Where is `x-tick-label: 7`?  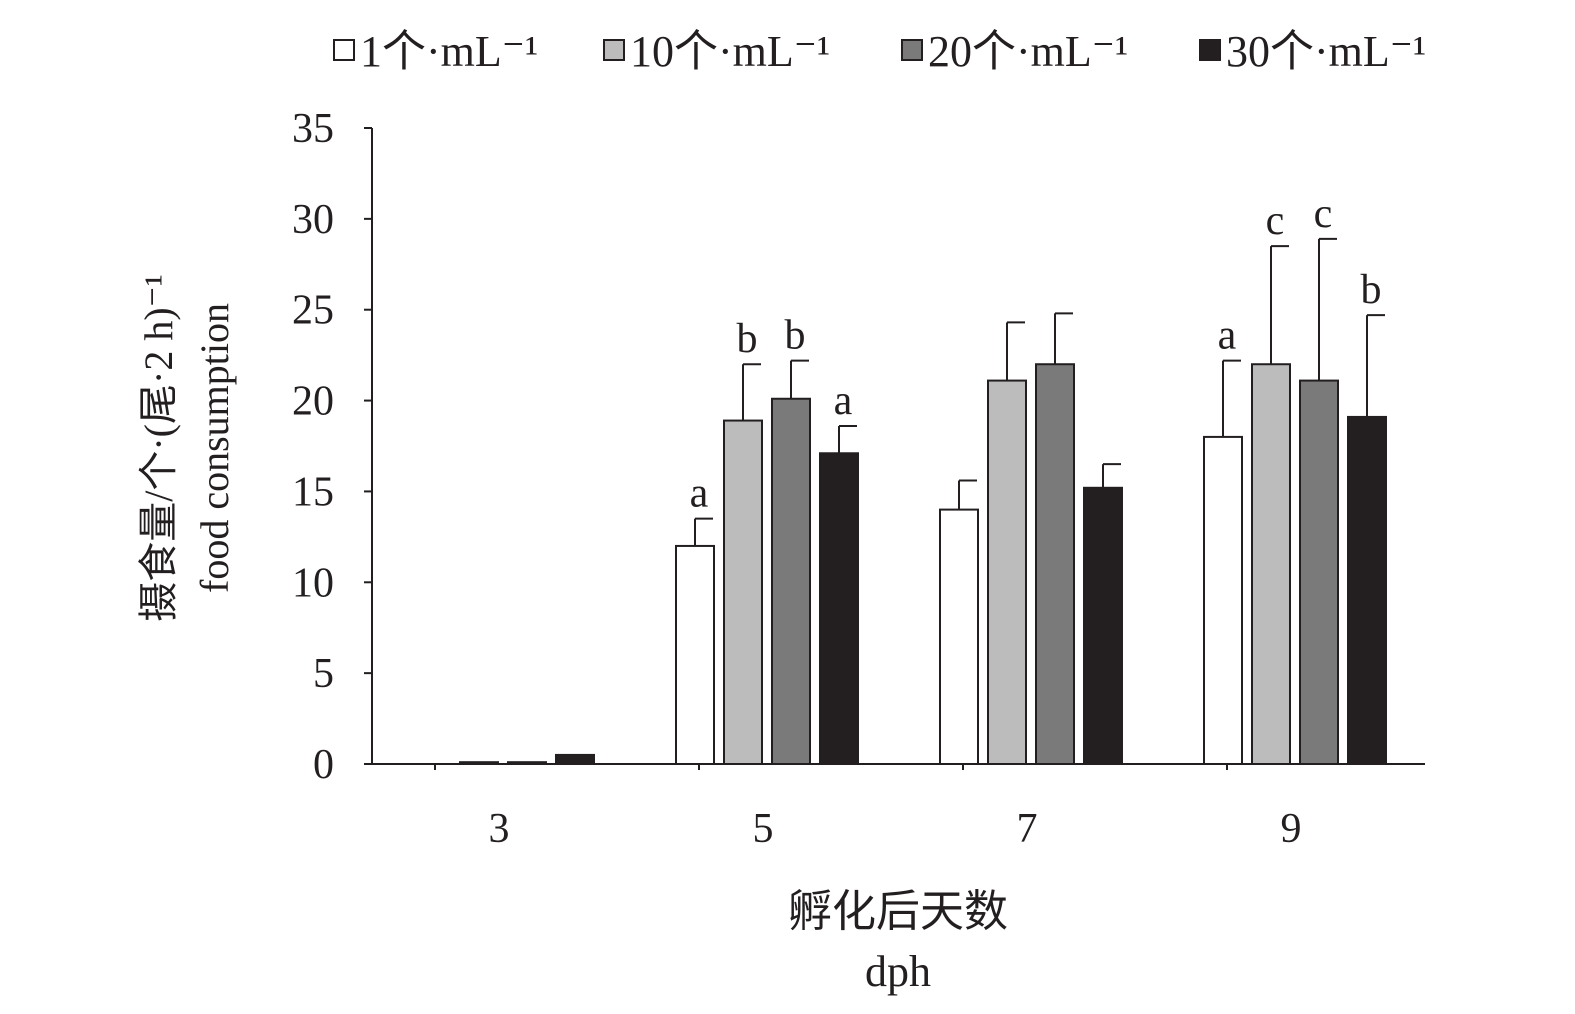 x-tick-label: 7 is located at coordinates (1027, 829).